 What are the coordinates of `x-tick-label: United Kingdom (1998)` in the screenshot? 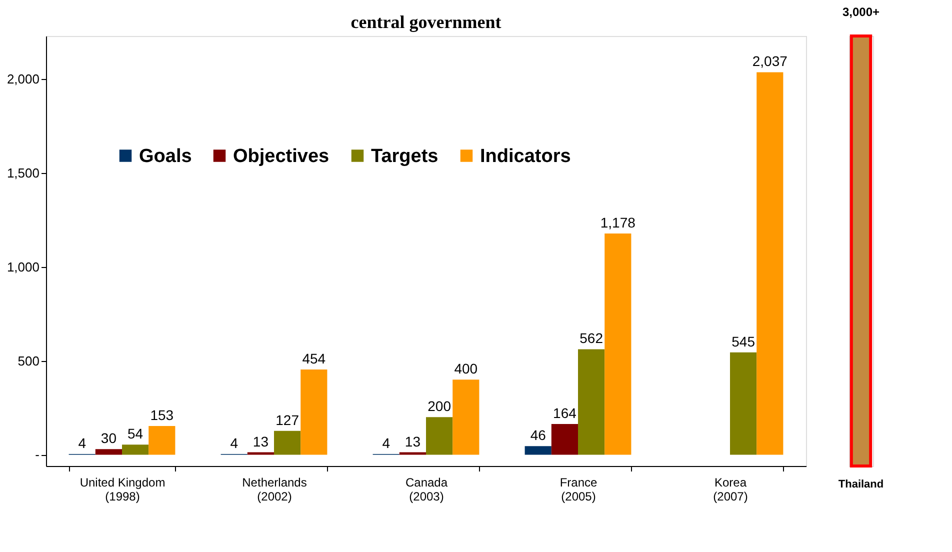 It's located at (123, 490).